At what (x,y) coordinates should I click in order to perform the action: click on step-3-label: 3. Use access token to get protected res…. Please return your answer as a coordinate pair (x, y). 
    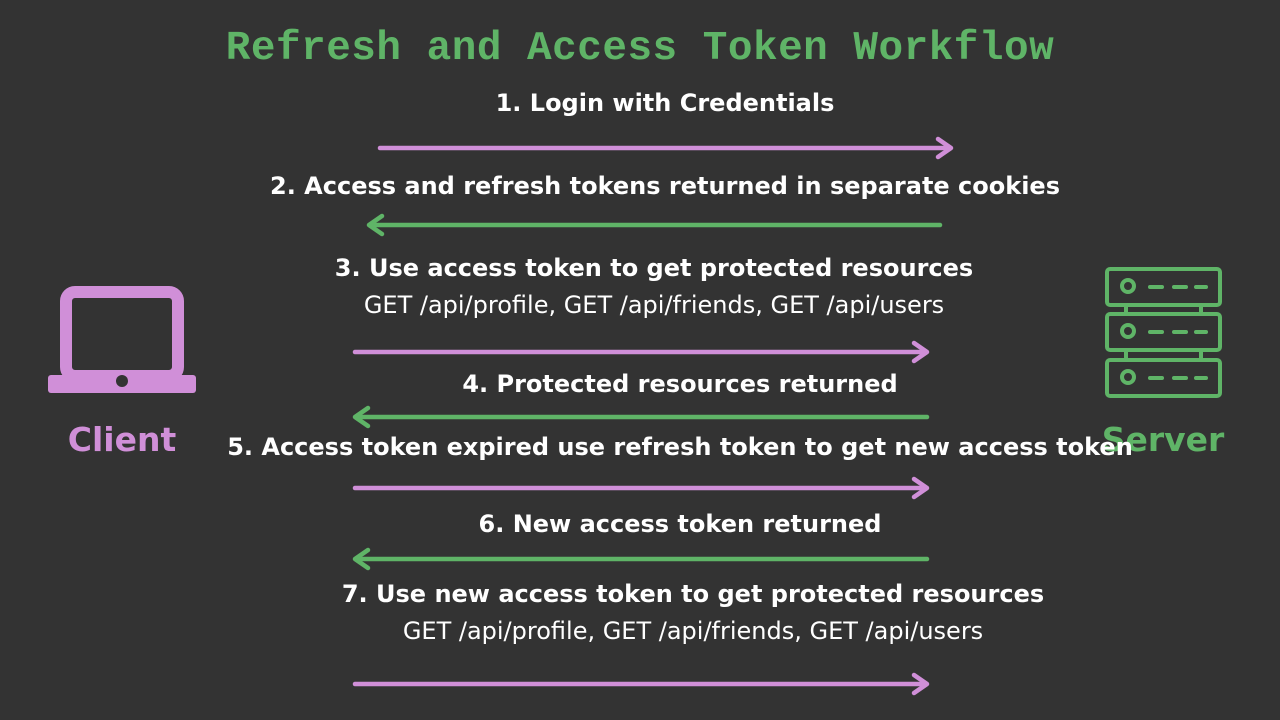
    Looking at the image, I should click on (654, 268).